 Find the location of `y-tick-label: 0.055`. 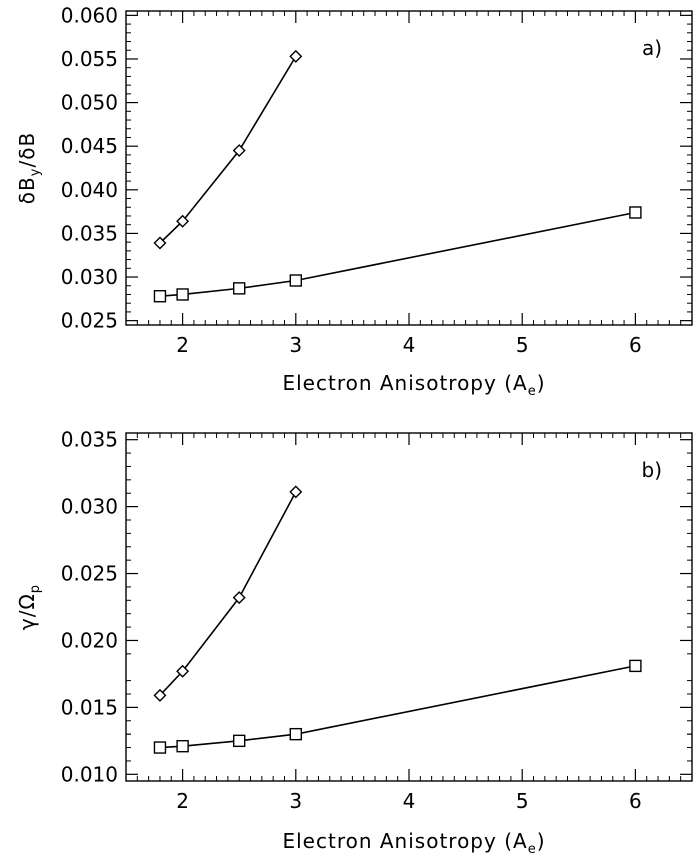

y-tick-label: 0.055 is located at coordinates (89, 59).